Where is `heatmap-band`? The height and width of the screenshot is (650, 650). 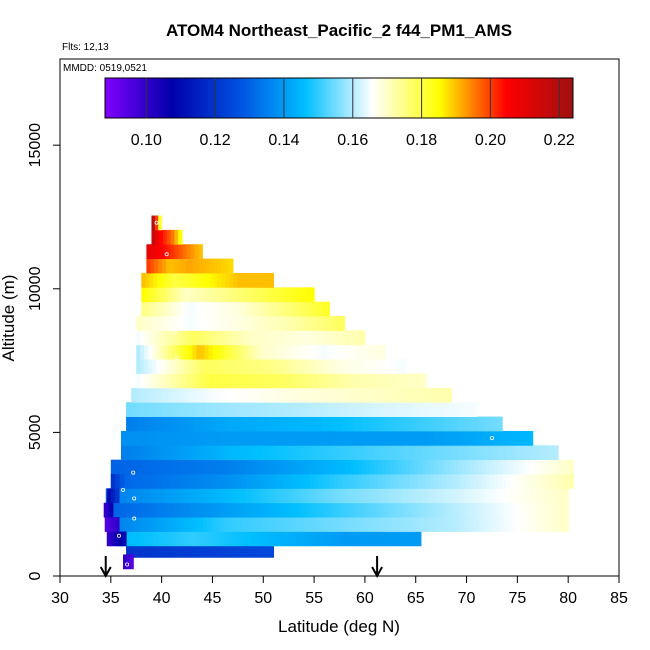 heatmap-band is located at coordinates (342, 481).